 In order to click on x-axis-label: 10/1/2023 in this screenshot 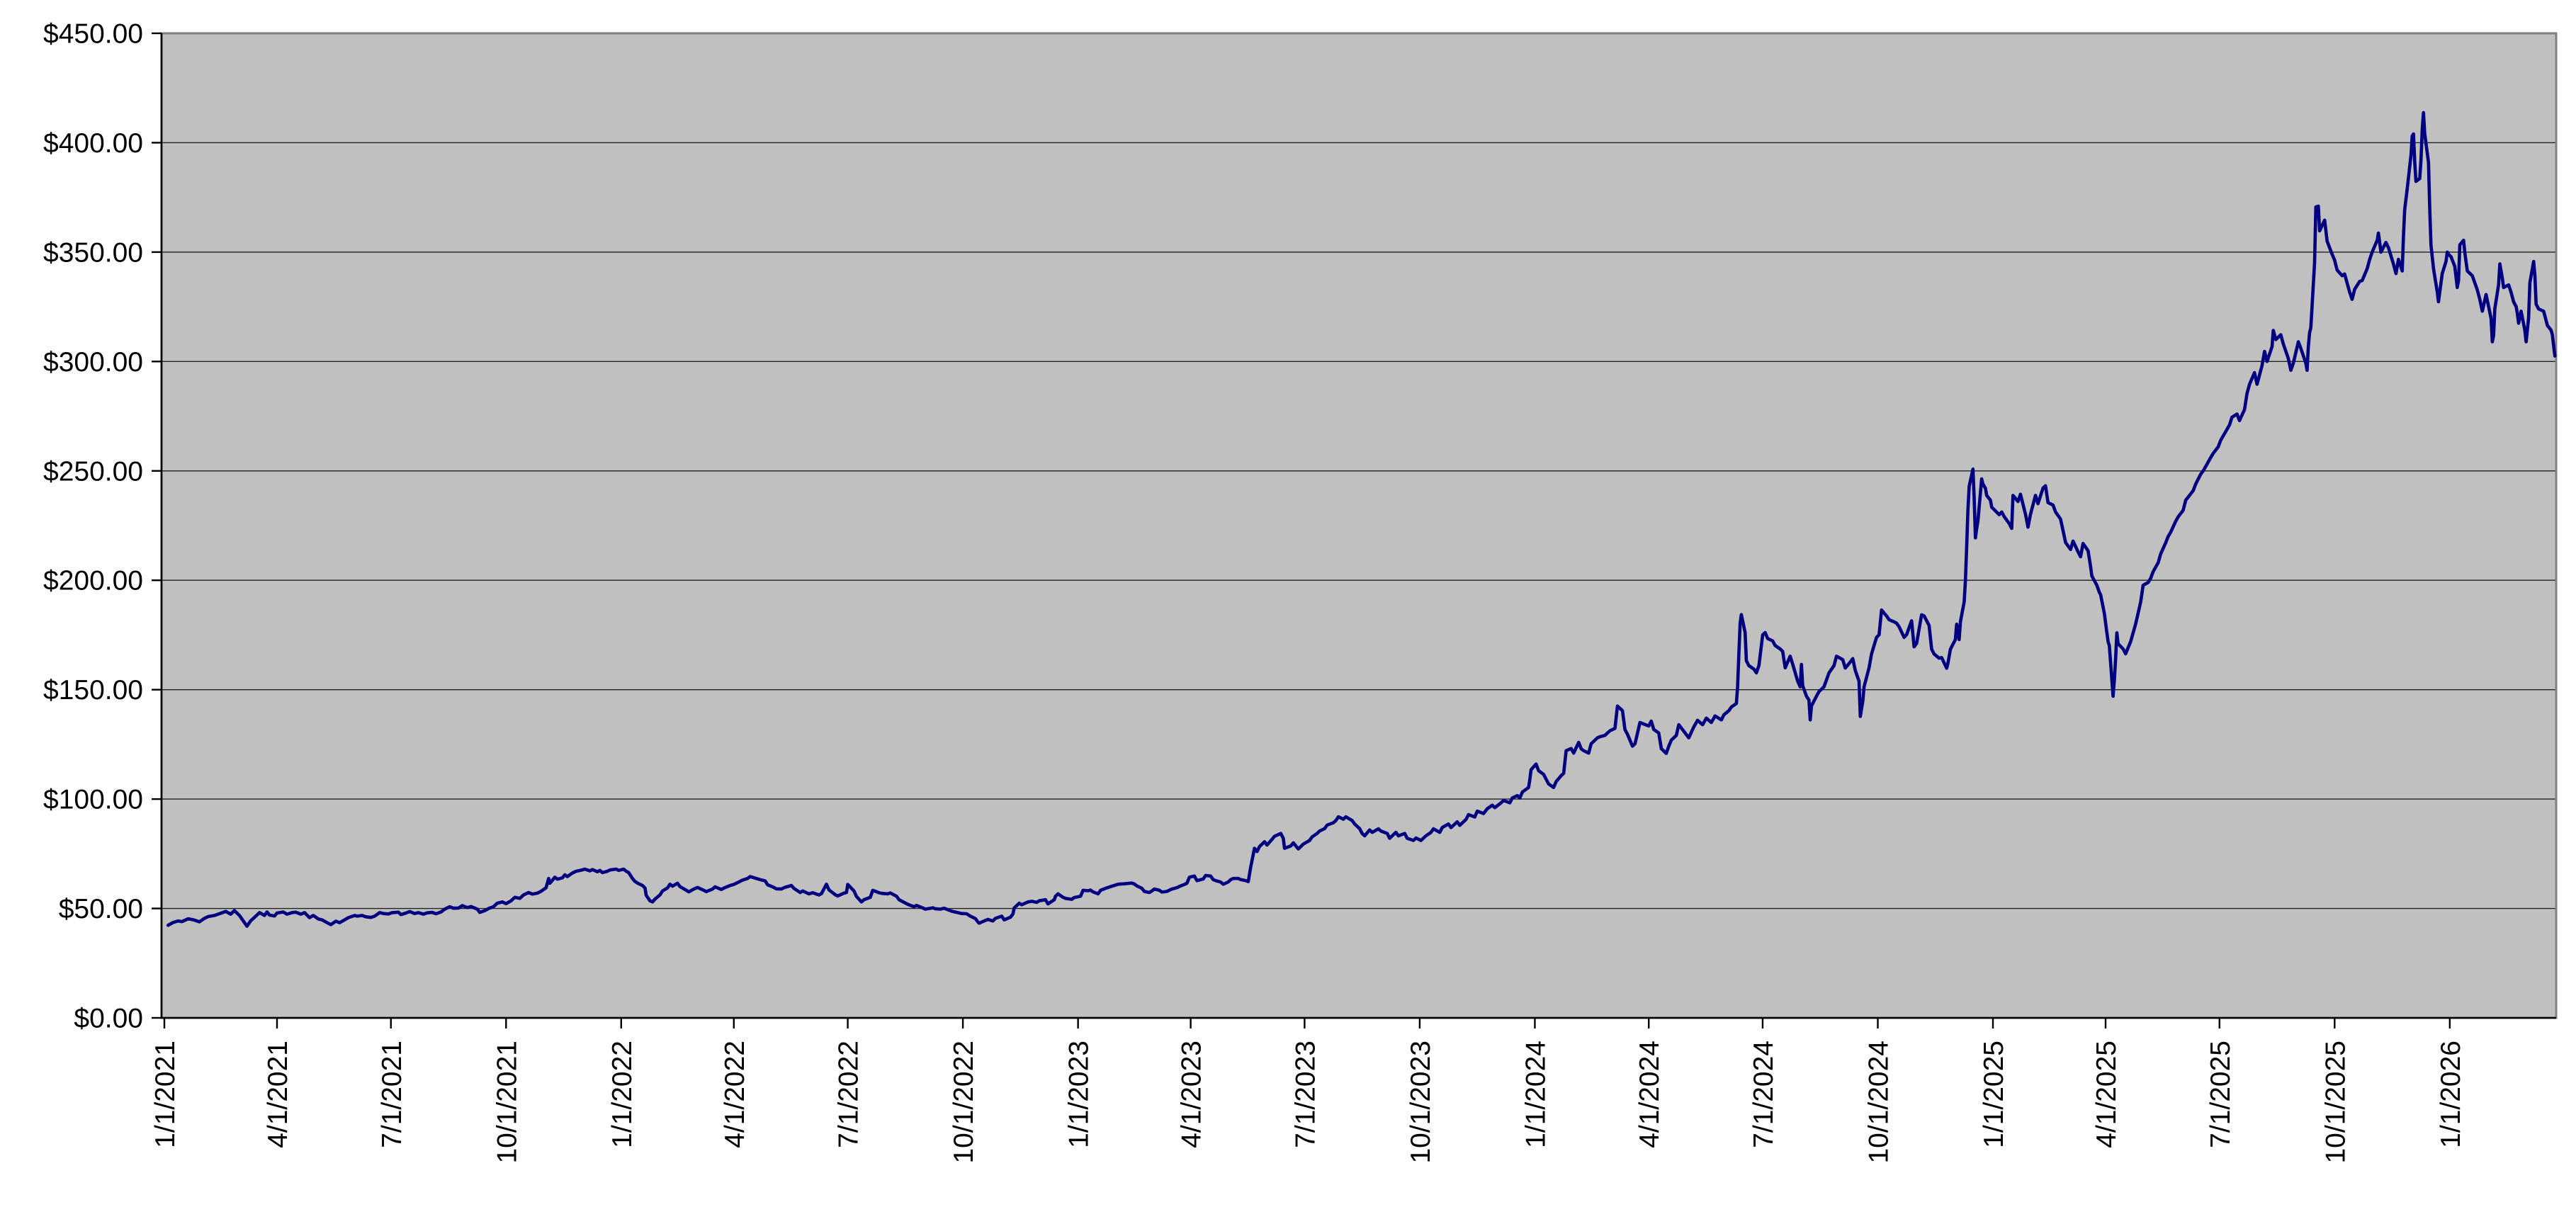, I will do `click(1421, 1102)`.